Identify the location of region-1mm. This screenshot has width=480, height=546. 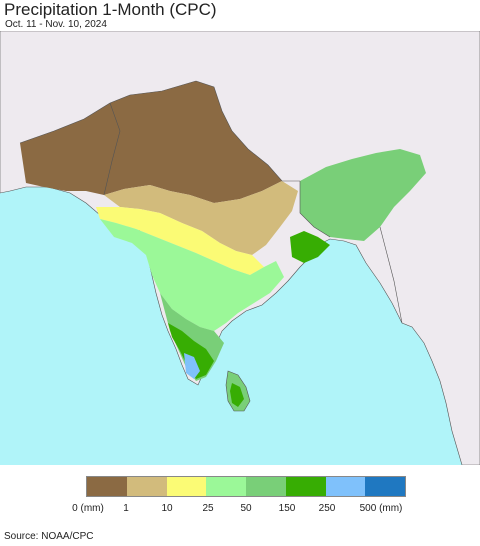
(201, 218).